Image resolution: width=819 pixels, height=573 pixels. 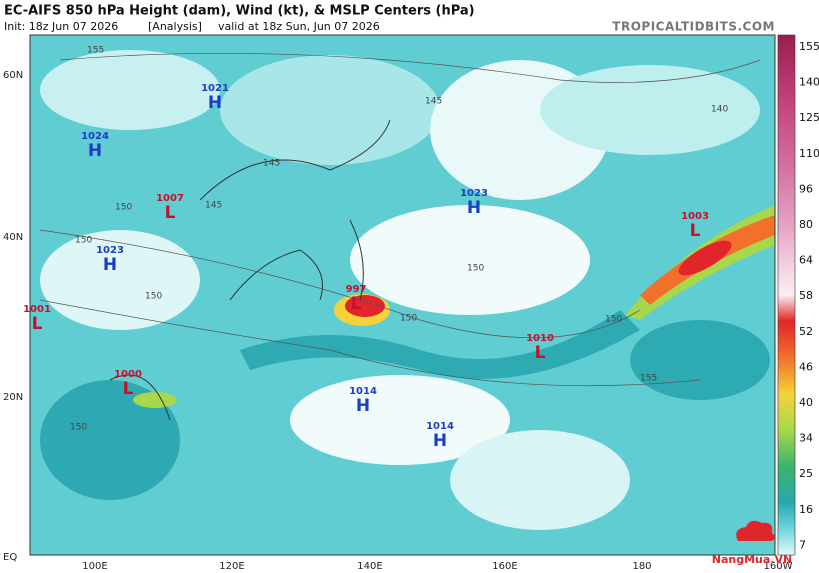 I want to click on lat-label: 40N, so click(x=13, y=237).